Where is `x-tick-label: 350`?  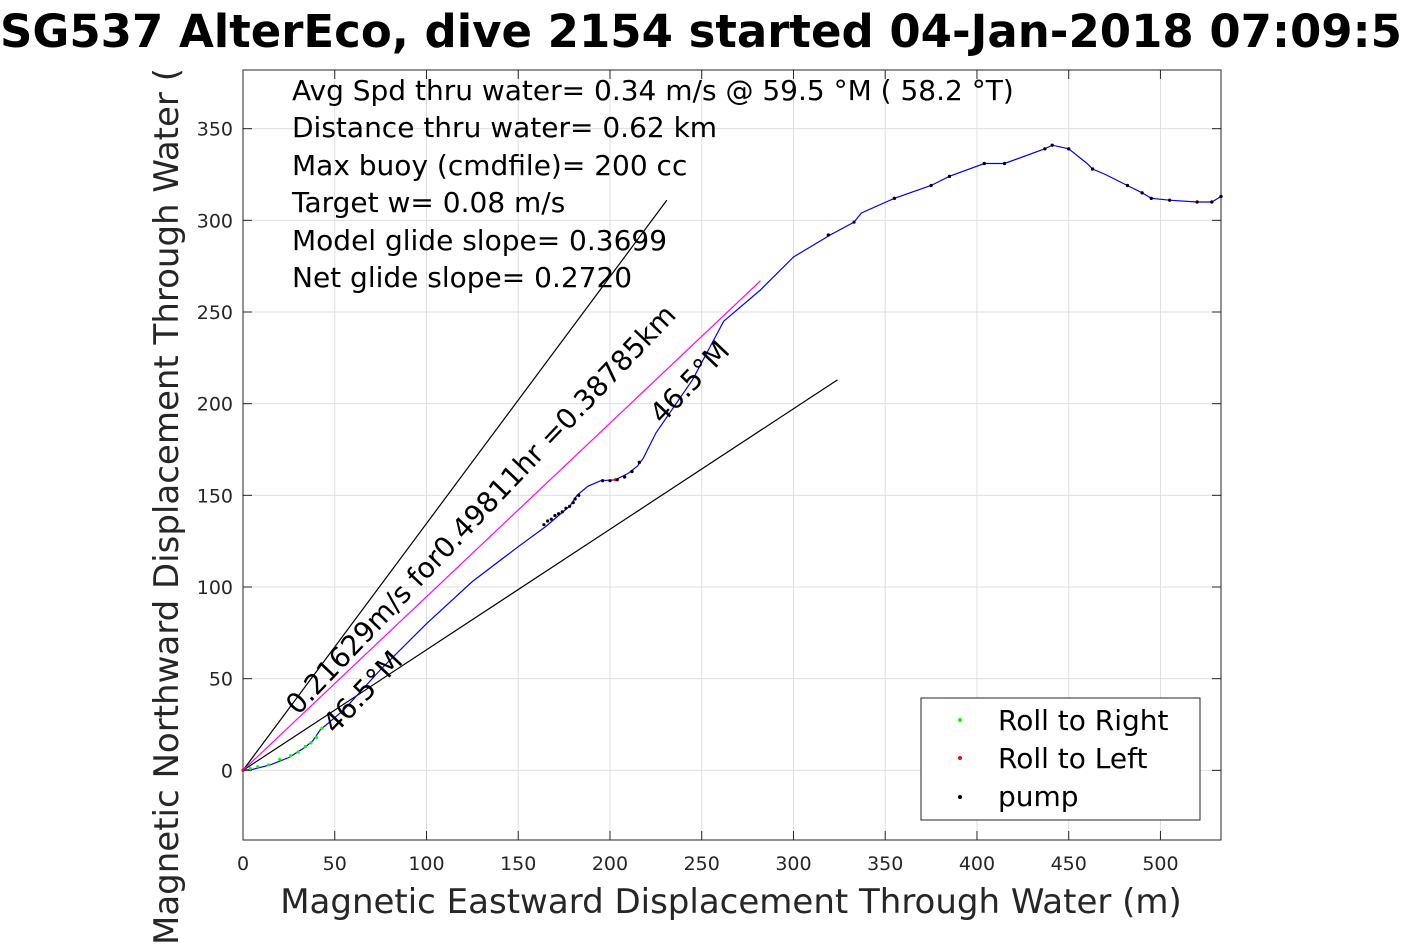
x-tick-label: 350 is located at coordinates (885, 864).